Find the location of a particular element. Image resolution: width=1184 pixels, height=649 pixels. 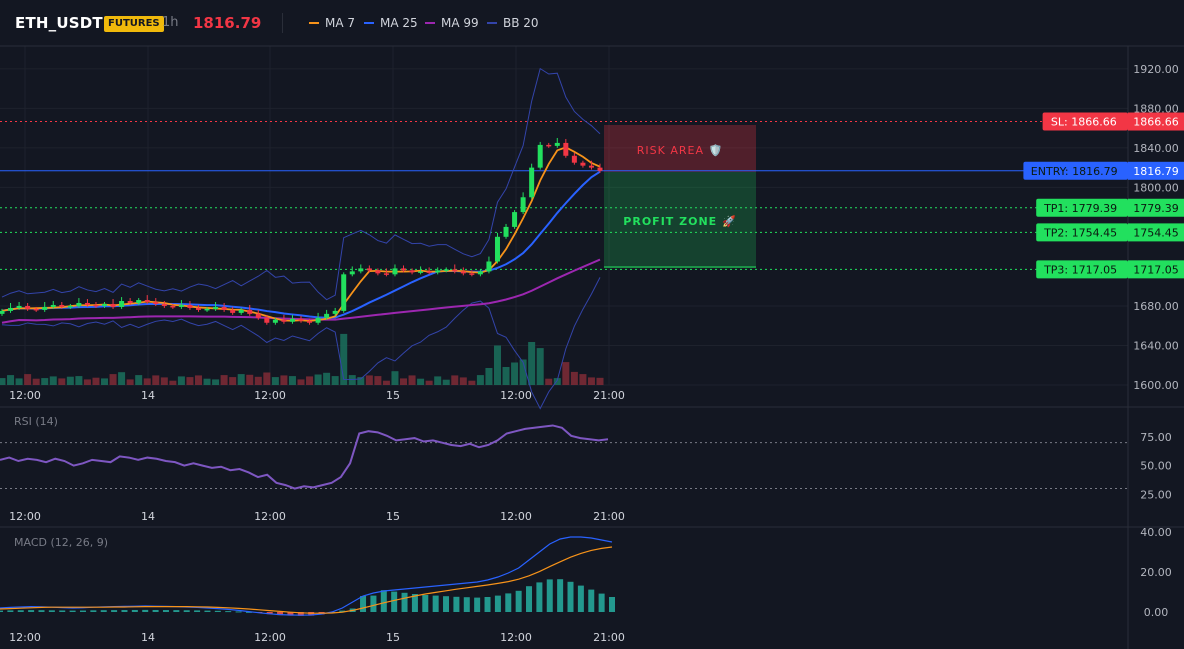

level-tag-tp1 is located at coordinates (1082, 207).